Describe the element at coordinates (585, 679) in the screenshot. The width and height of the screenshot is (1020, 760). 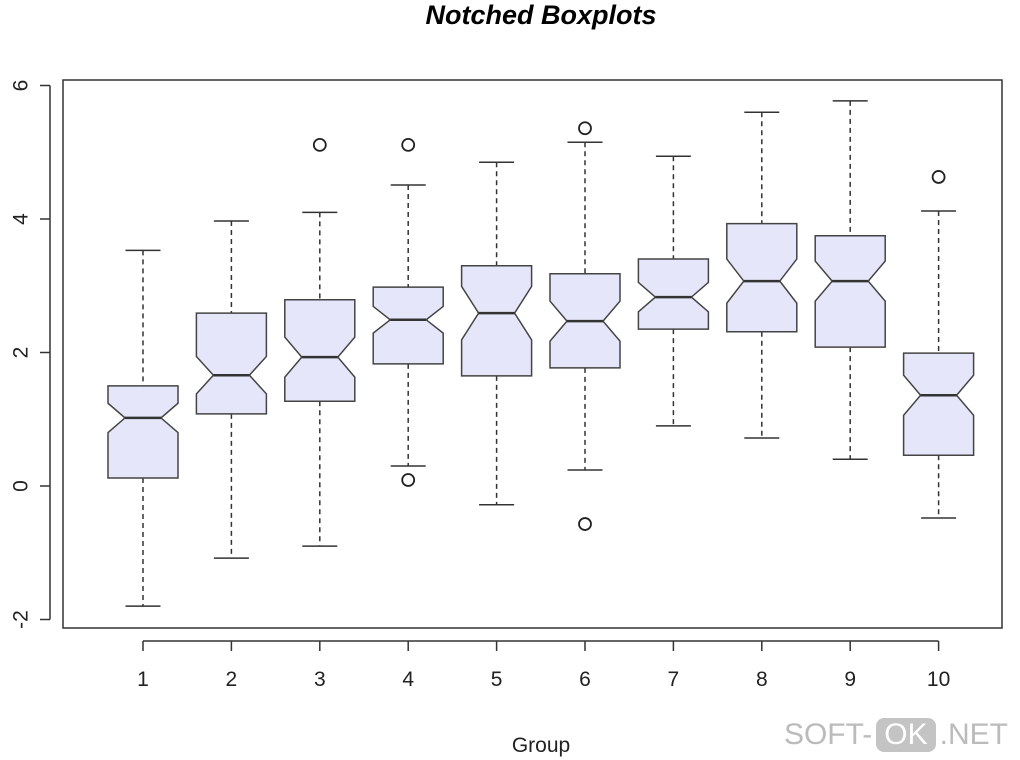
I see `x-tick-label: 6` at that location.